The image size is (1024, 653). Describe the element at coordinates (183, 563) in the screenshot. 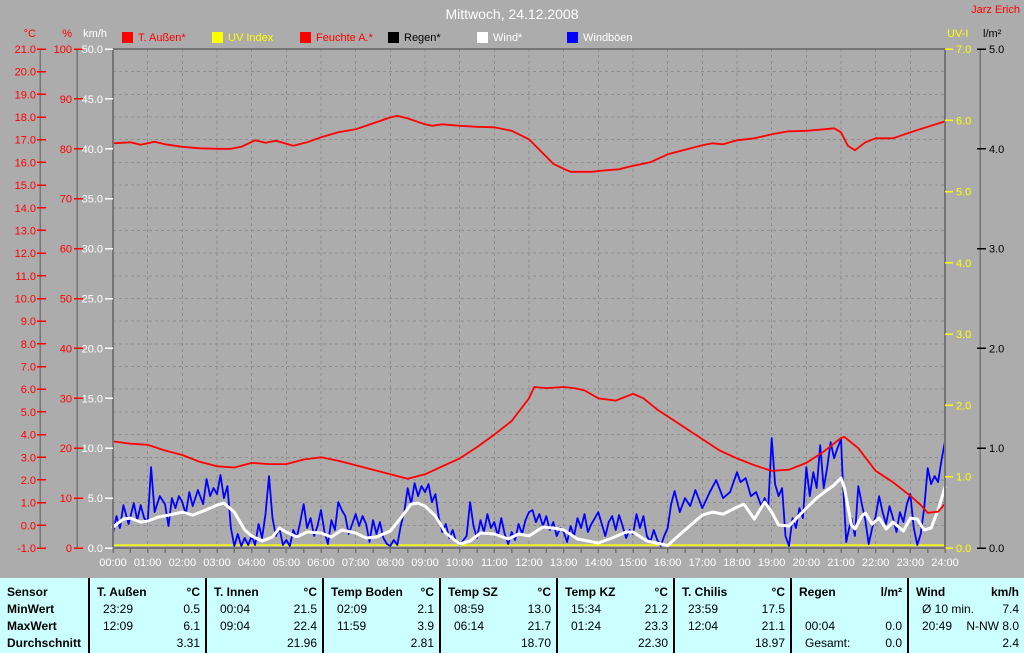

I see `x-axis-tick-label: 02:00` at that location.